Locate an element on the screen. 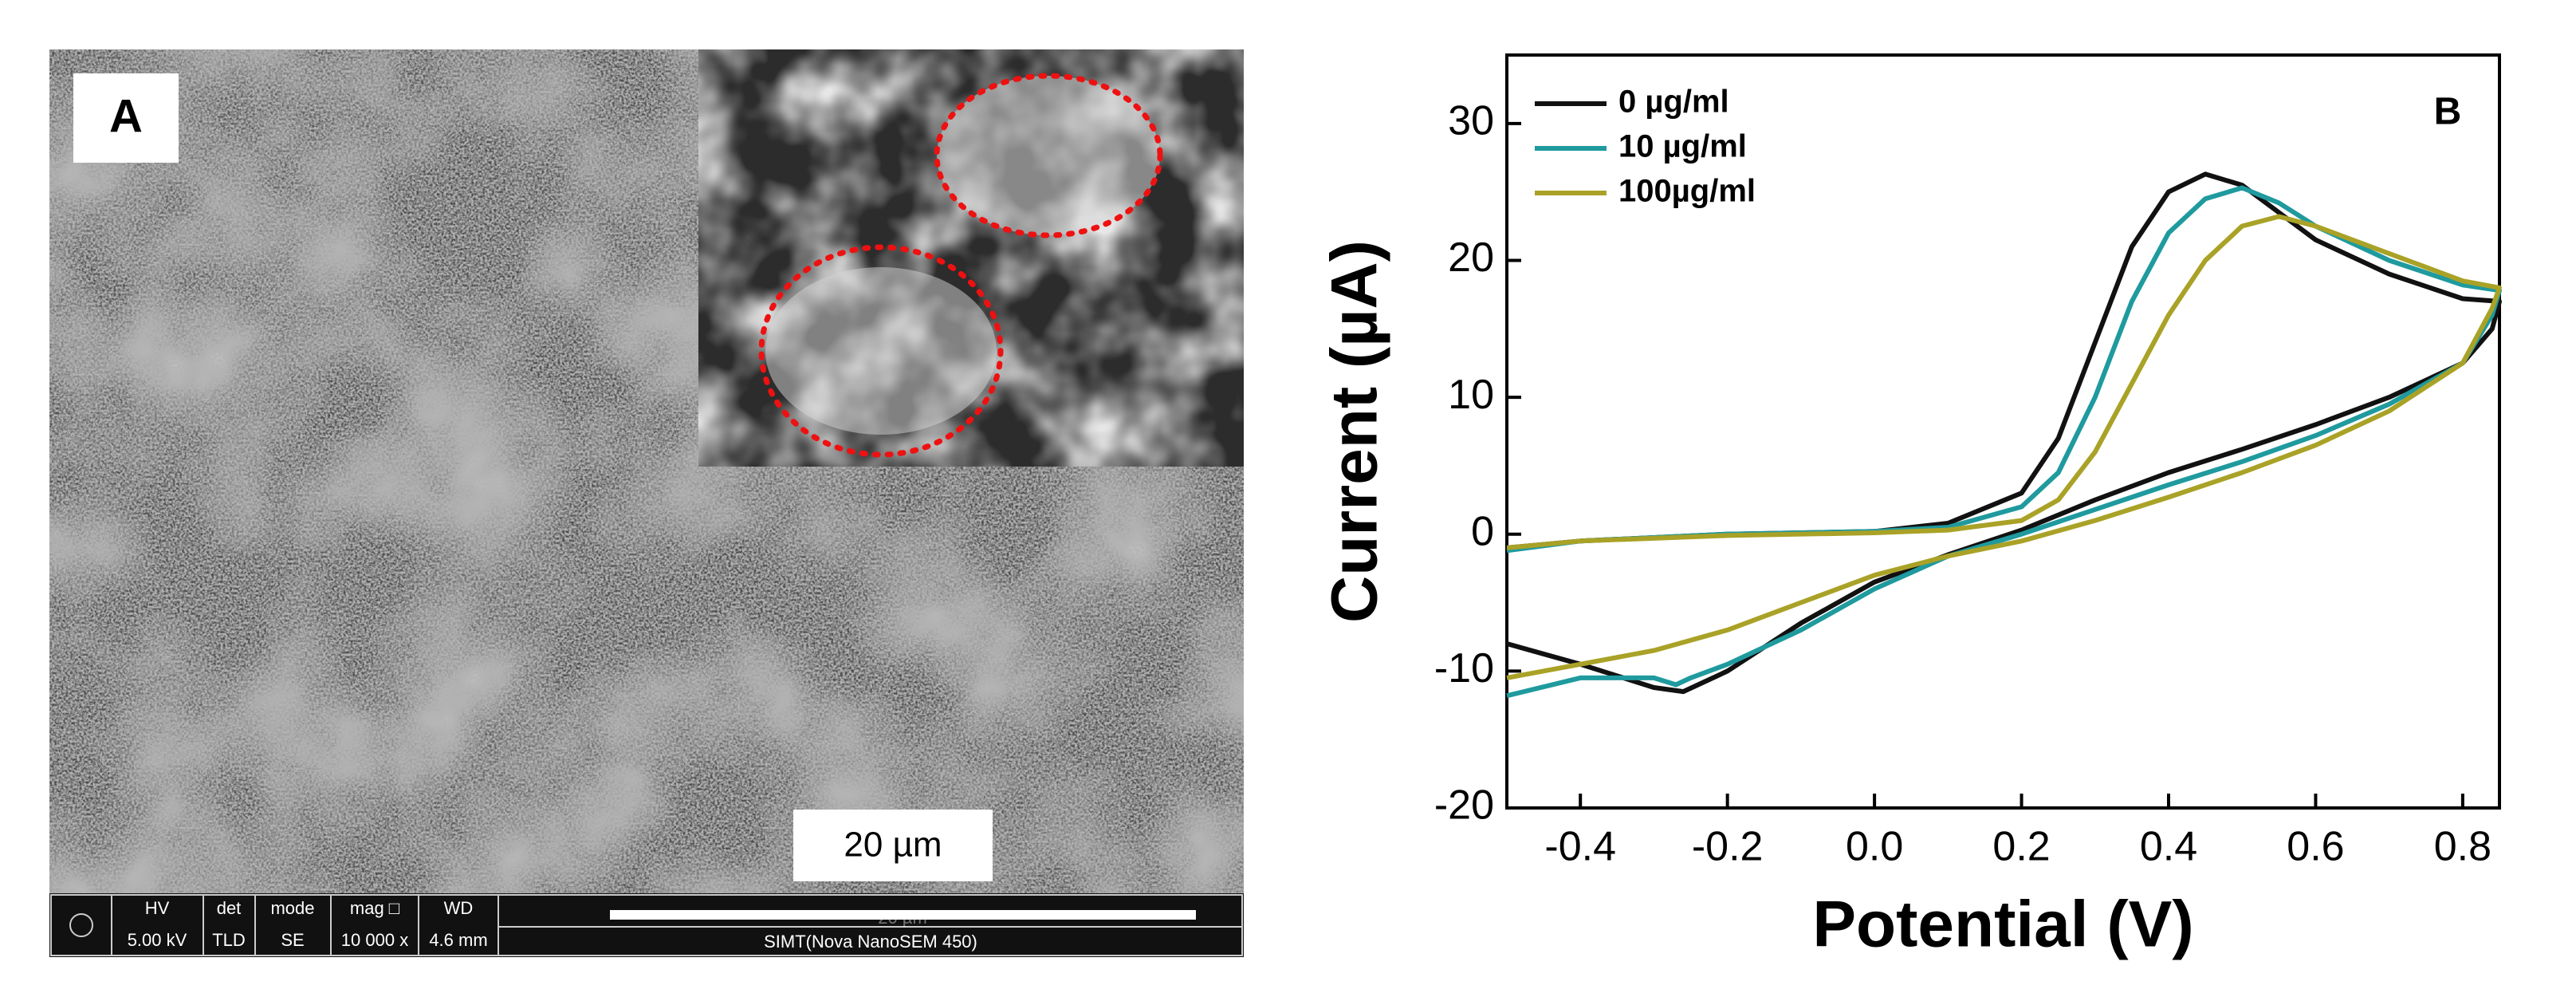 This screenshot has height=993, width=2576. legend-label: 10 µg/ml is located at coordinates (1682, 146).